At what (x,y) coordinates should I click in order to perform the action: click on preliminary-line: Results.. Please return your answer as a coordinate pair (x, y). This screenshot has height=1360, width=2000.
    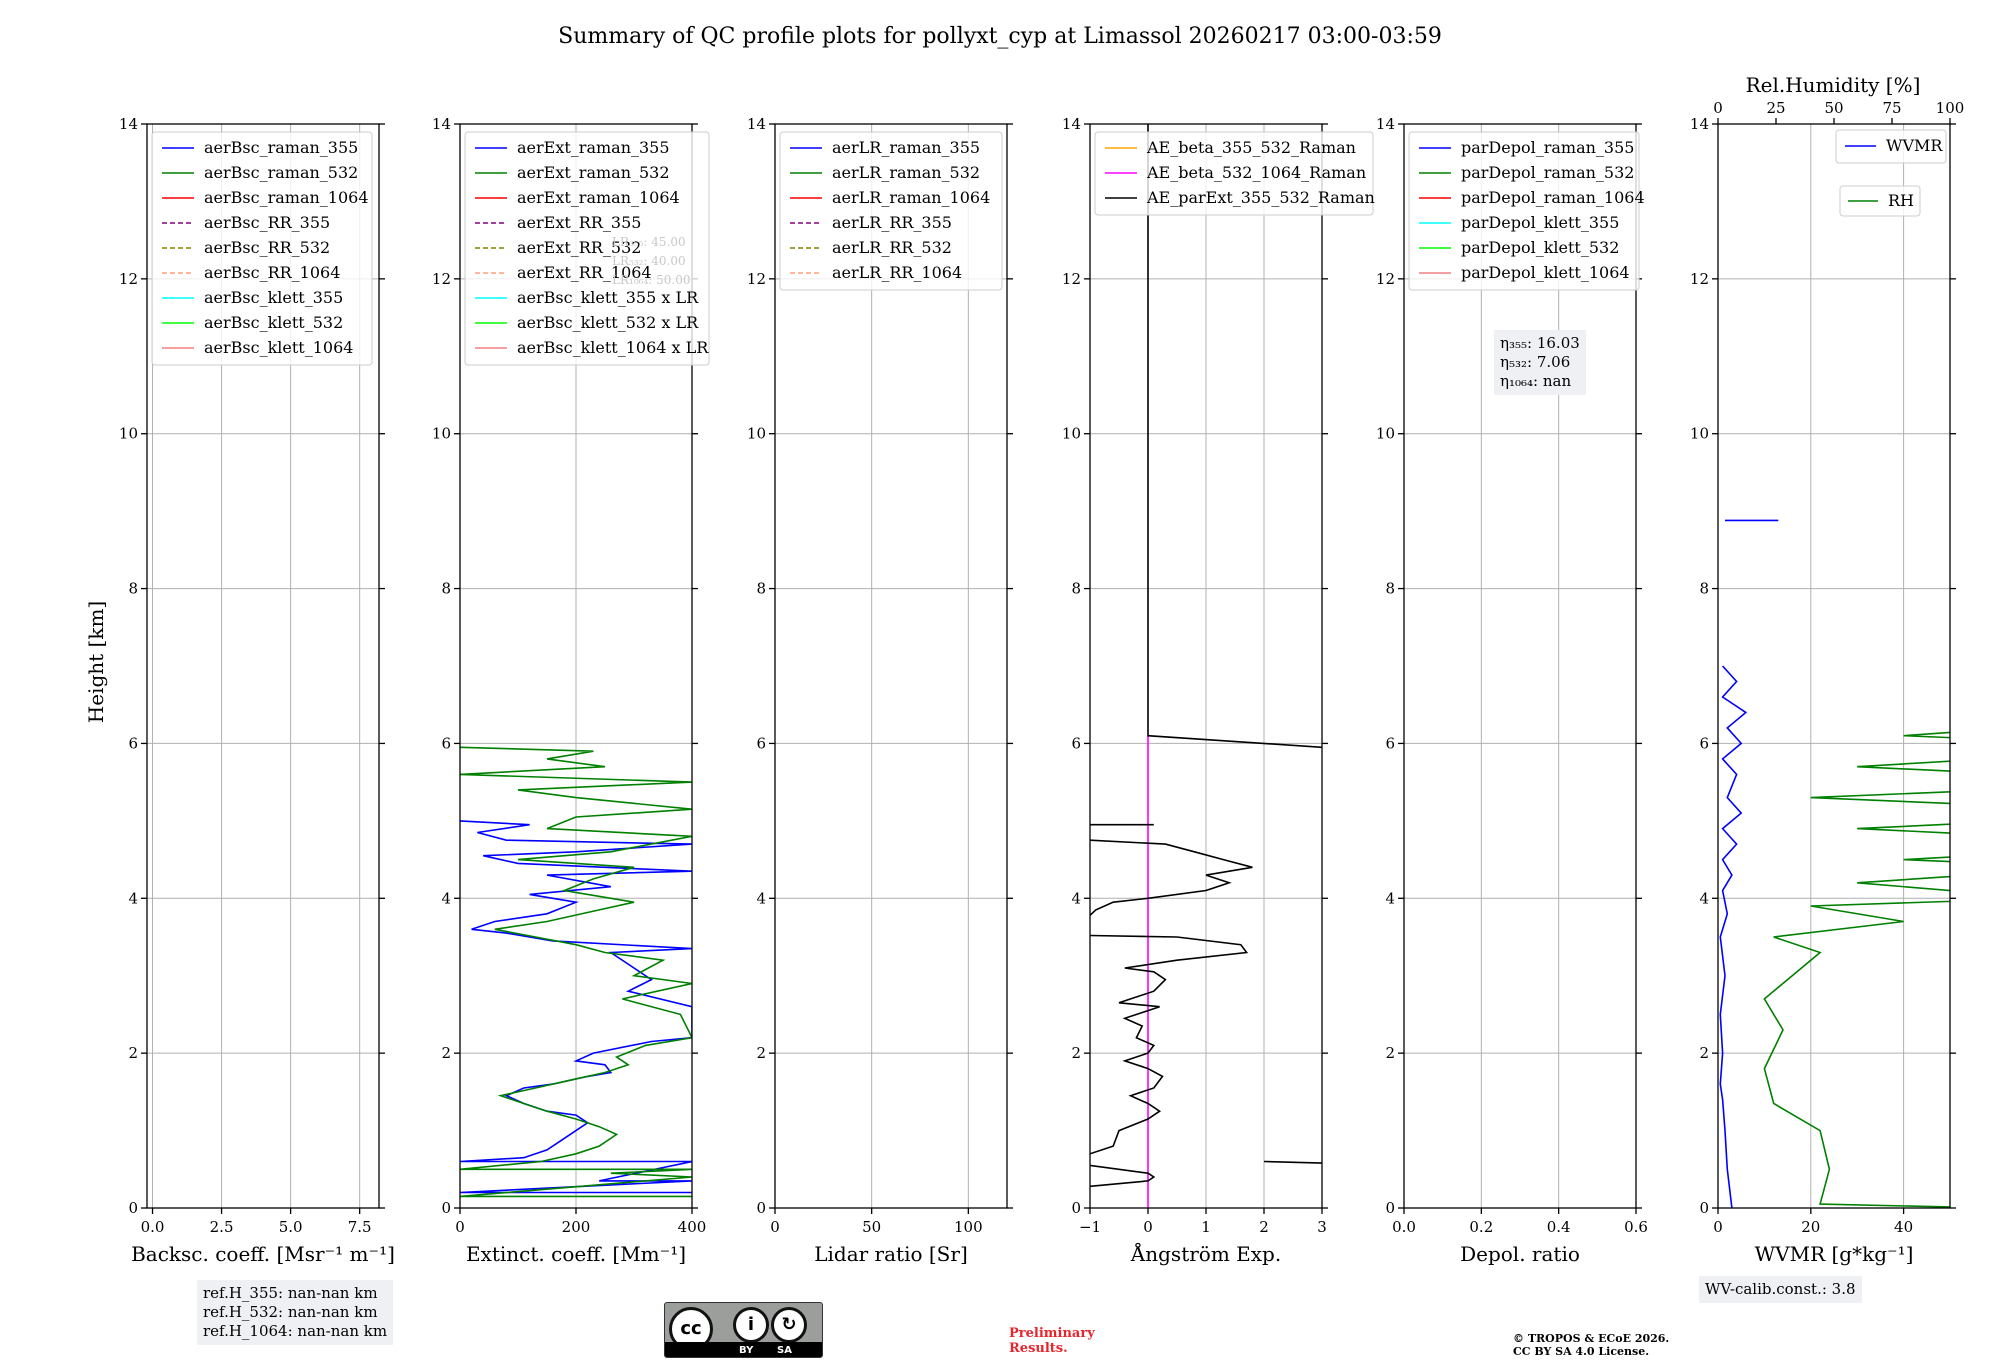
    Looking at the image, I should click on (1038, 1348).